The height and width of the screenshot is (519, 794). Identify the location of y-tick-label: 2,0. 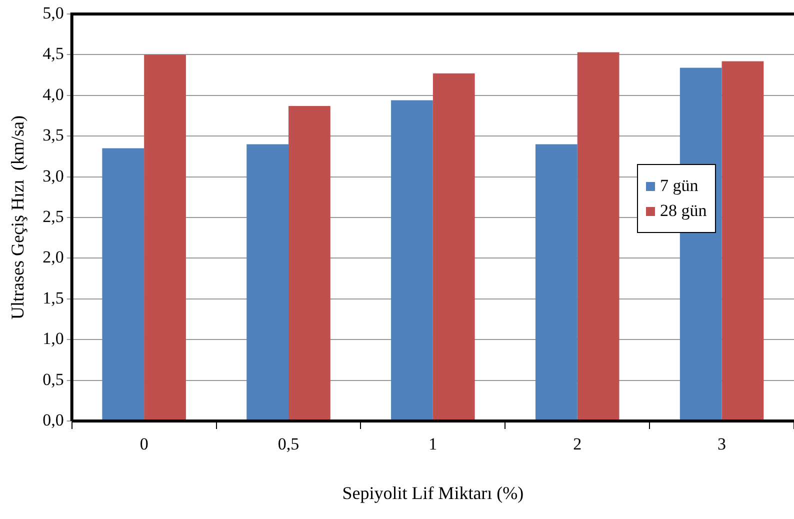
(53, 257).